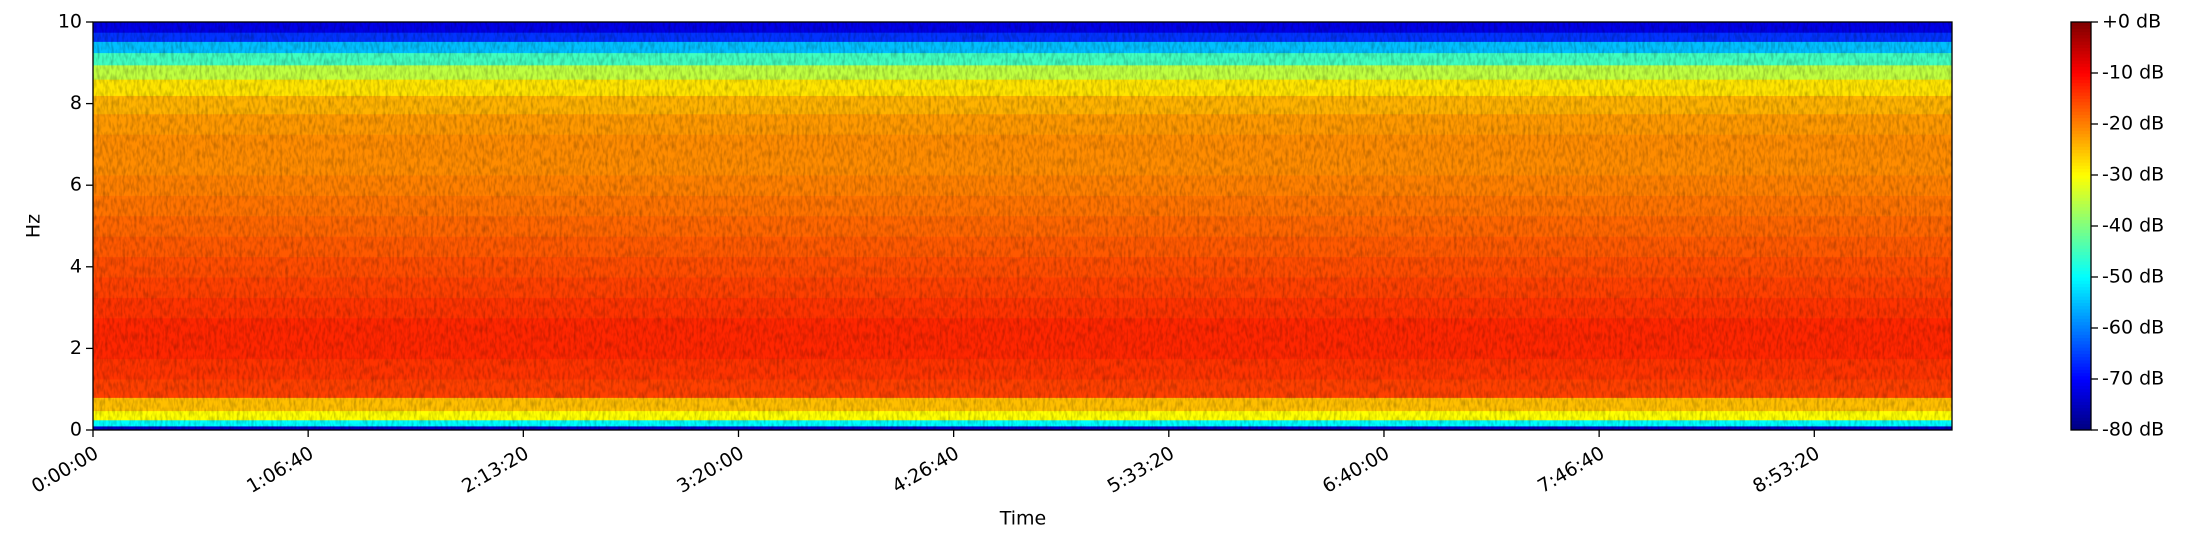  What do you see at coordinates (2133, 124) in the screenshot?
I see `colorbar-tick-label: -20 dB` at bounding box center [2133, 124].